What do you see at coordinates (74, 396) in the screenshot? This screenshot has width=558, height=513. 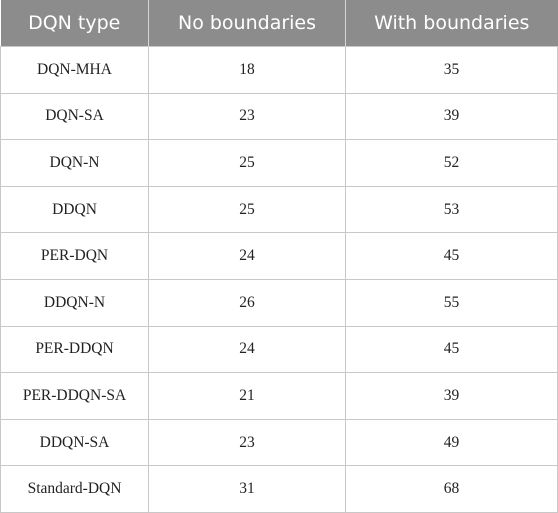 I see `cell-dqn-type: PER-DDQN-SA` at bounding box center [74, 396].